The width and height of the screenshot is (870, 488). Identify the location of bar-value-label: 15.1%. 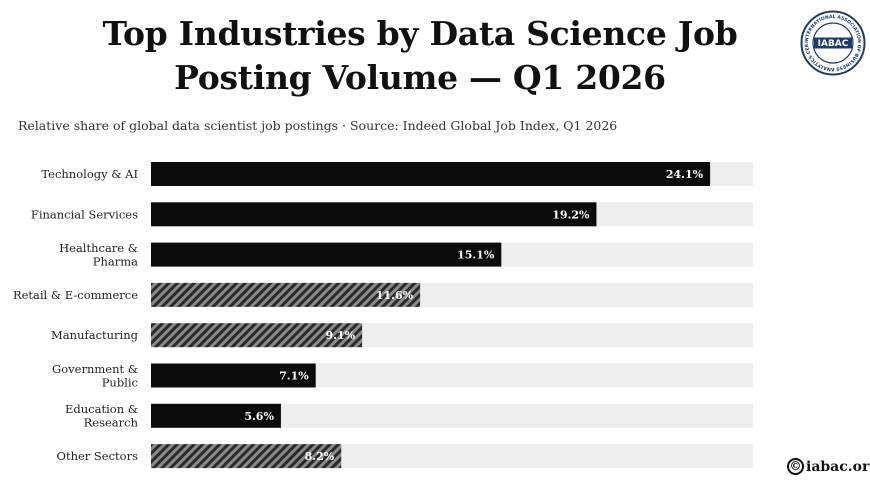
(476, 255).